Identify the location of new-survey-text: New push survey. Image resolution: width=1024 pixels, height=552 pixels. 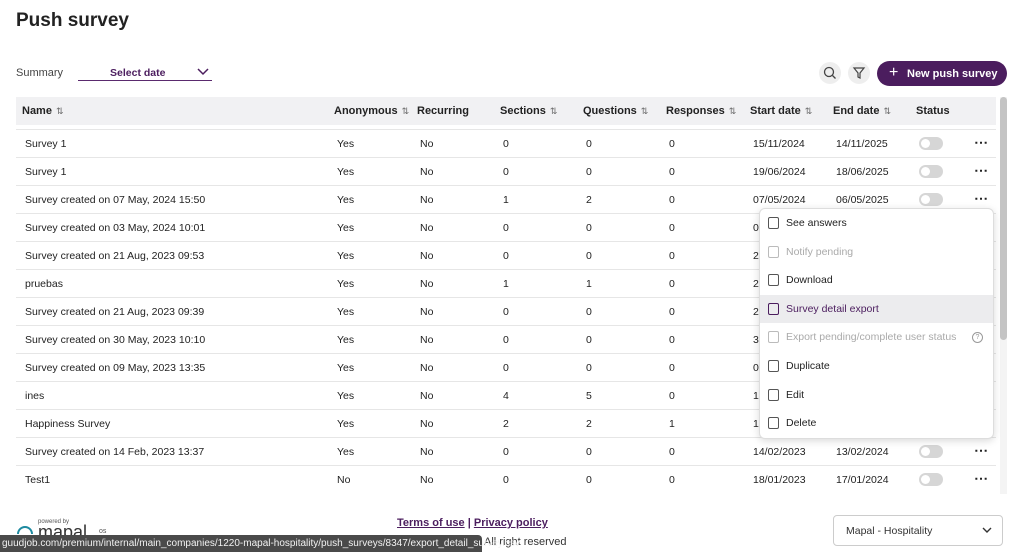
(952, 74).